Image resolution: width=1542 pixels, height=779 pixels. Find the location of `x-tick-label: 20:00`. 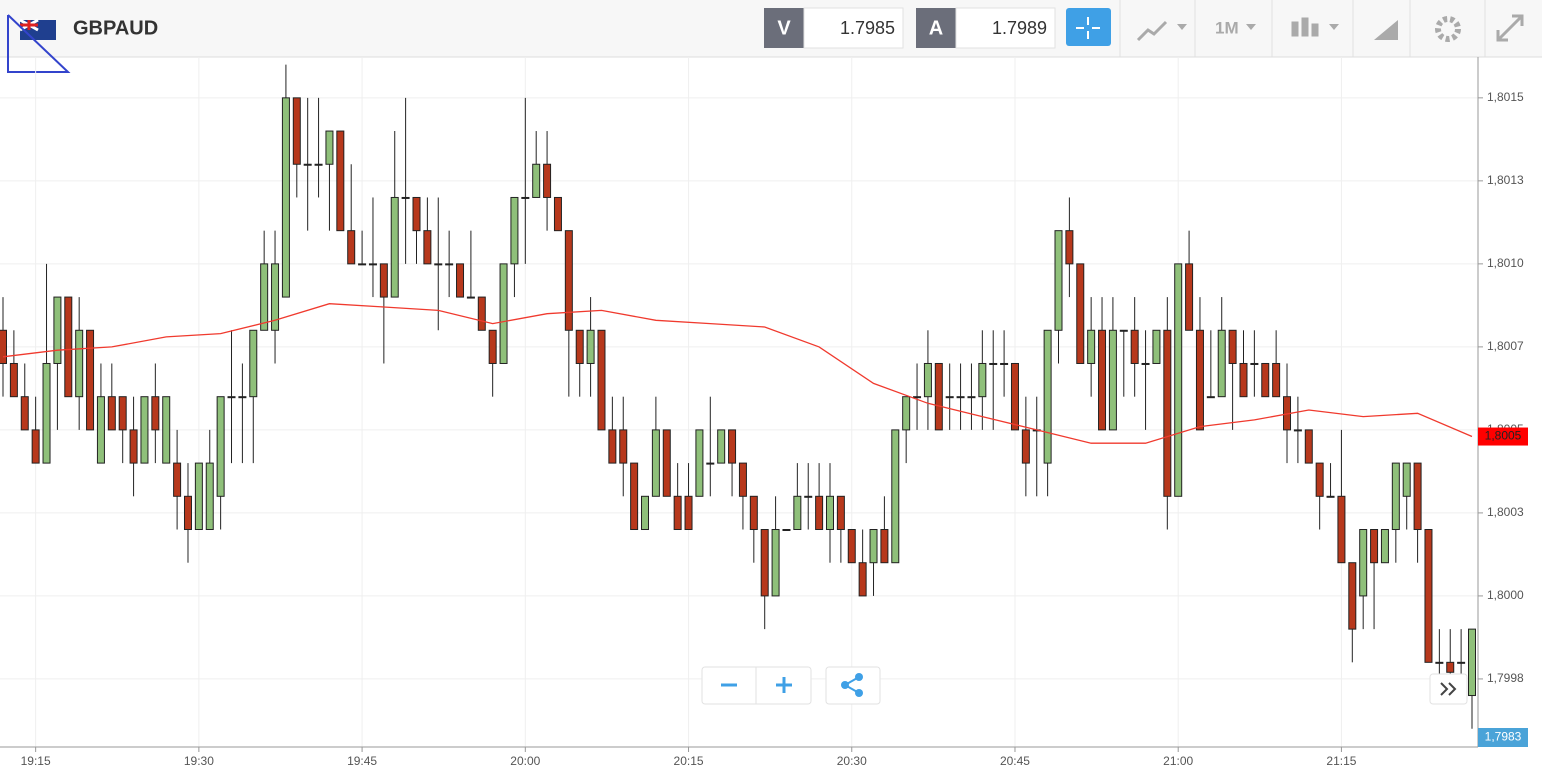

x-tick-label: 20:00 is located at coordinates (525, 761).